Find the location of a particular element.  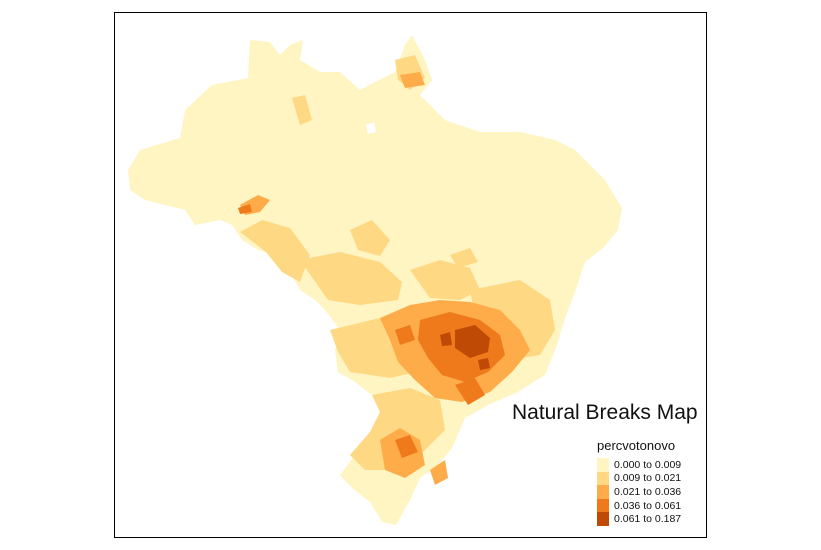

hole-region is located at coordinates (371, 128).